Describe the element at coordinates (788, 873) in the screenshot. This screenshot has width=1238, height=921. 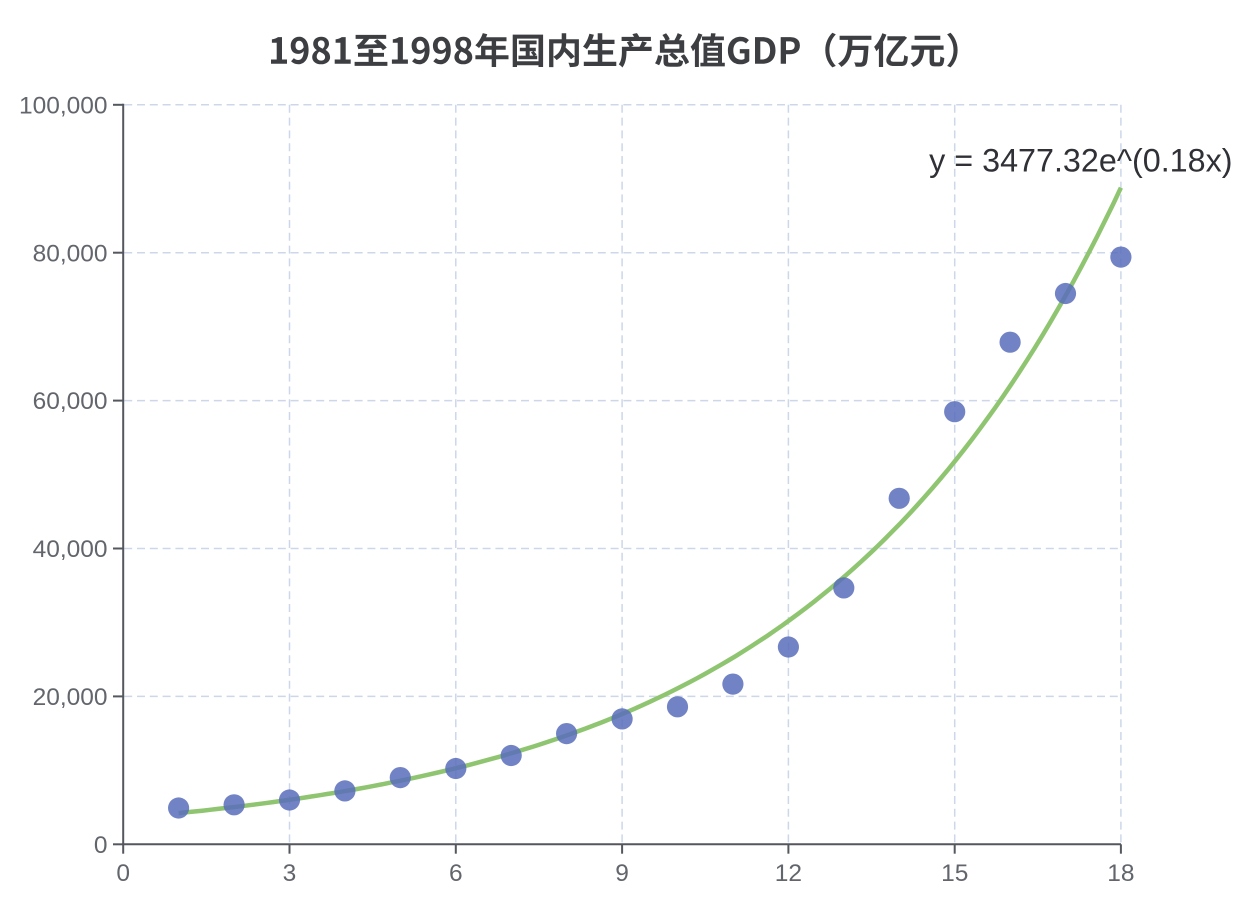
I see `svg-text: 12` at that location.